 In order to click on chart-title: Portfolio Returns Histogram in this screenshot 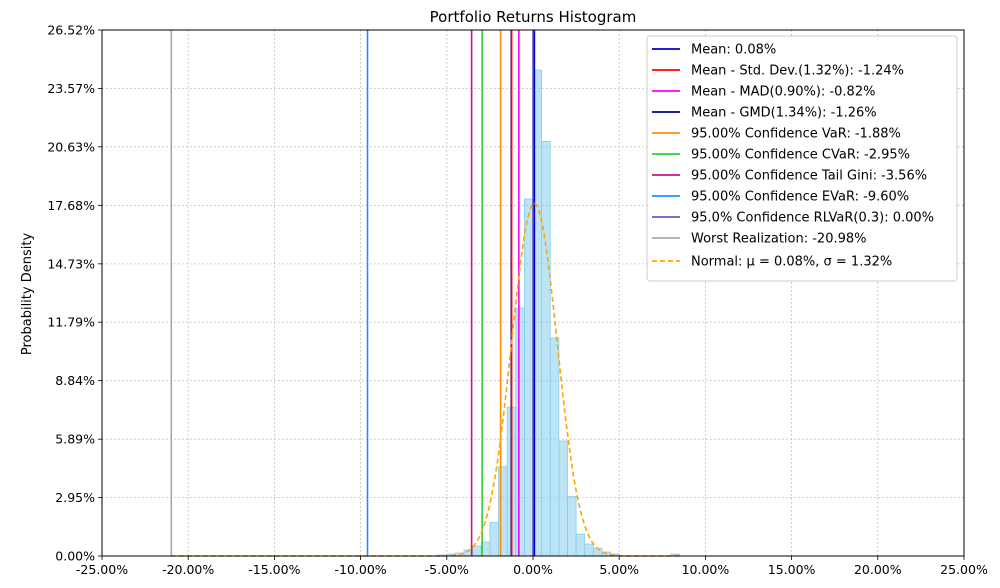, I will do `click(533, 17)`.